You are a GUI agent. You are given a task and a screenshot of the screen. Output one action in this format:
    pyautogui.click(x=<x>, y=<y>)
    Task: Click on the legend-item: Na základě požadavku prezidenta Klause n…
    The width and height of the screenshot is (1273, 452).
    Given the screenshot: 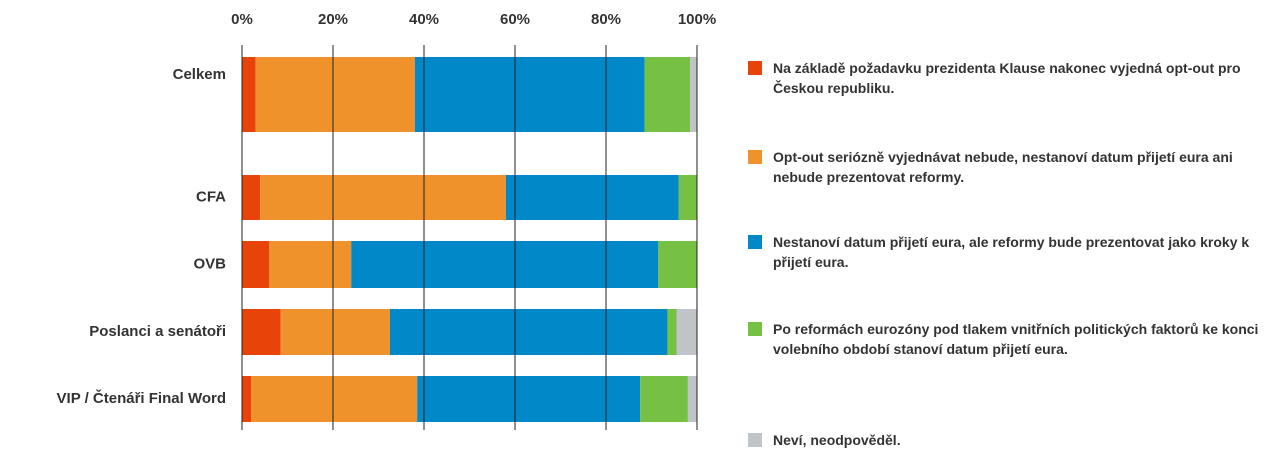 What is the action you would take?
    pyautogui.click(x=1008, y=78)
    